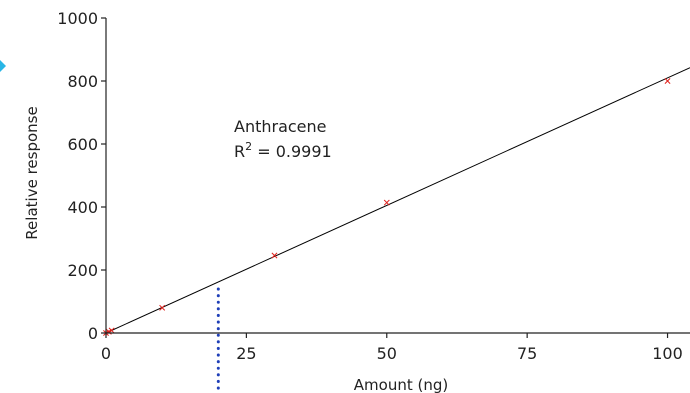 The image size is (690, 393). What do you see at coordinates (82, 207) in the screenshot?
I see `y-tick-label: 400` at bounding box center [82, 207].